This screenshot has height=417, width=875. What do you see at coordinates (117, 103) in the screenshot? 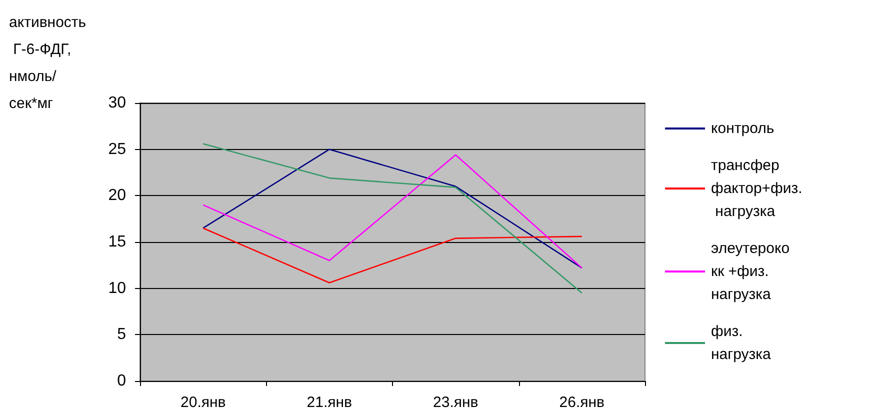
I see `y-tick-label: 30` at bounding box center [117, 103].